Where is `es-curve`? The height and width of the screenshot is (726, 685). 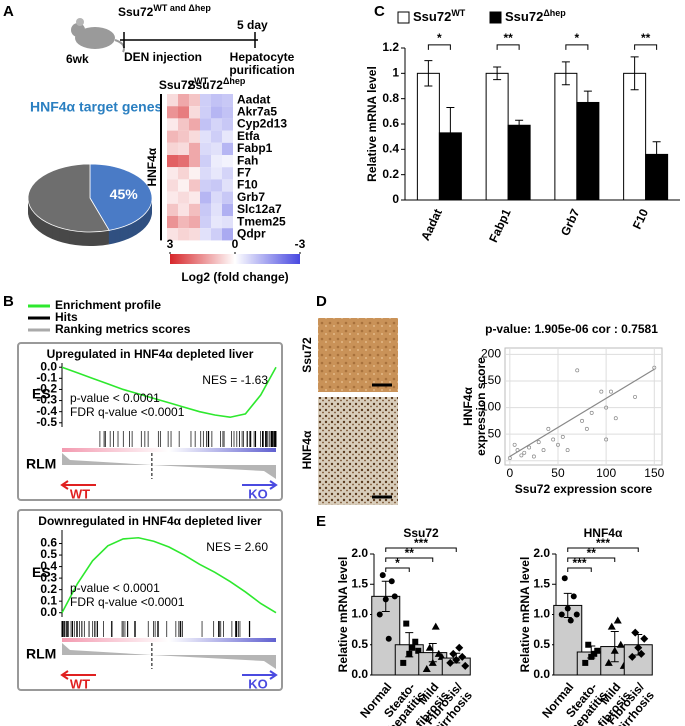
es-curve is located at coordinates (169, 392).